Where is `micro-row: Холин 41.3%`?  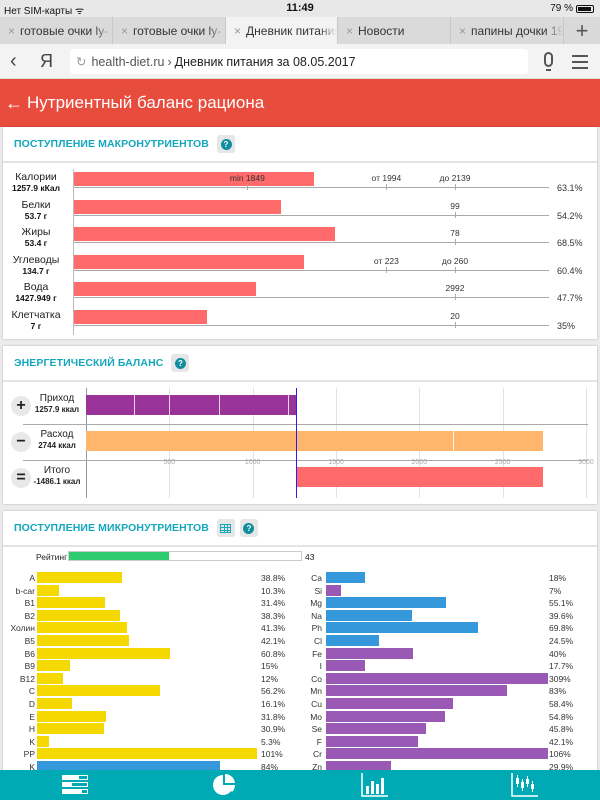
micro-row: Холин 41.3% is located at coordinates (151, 628).